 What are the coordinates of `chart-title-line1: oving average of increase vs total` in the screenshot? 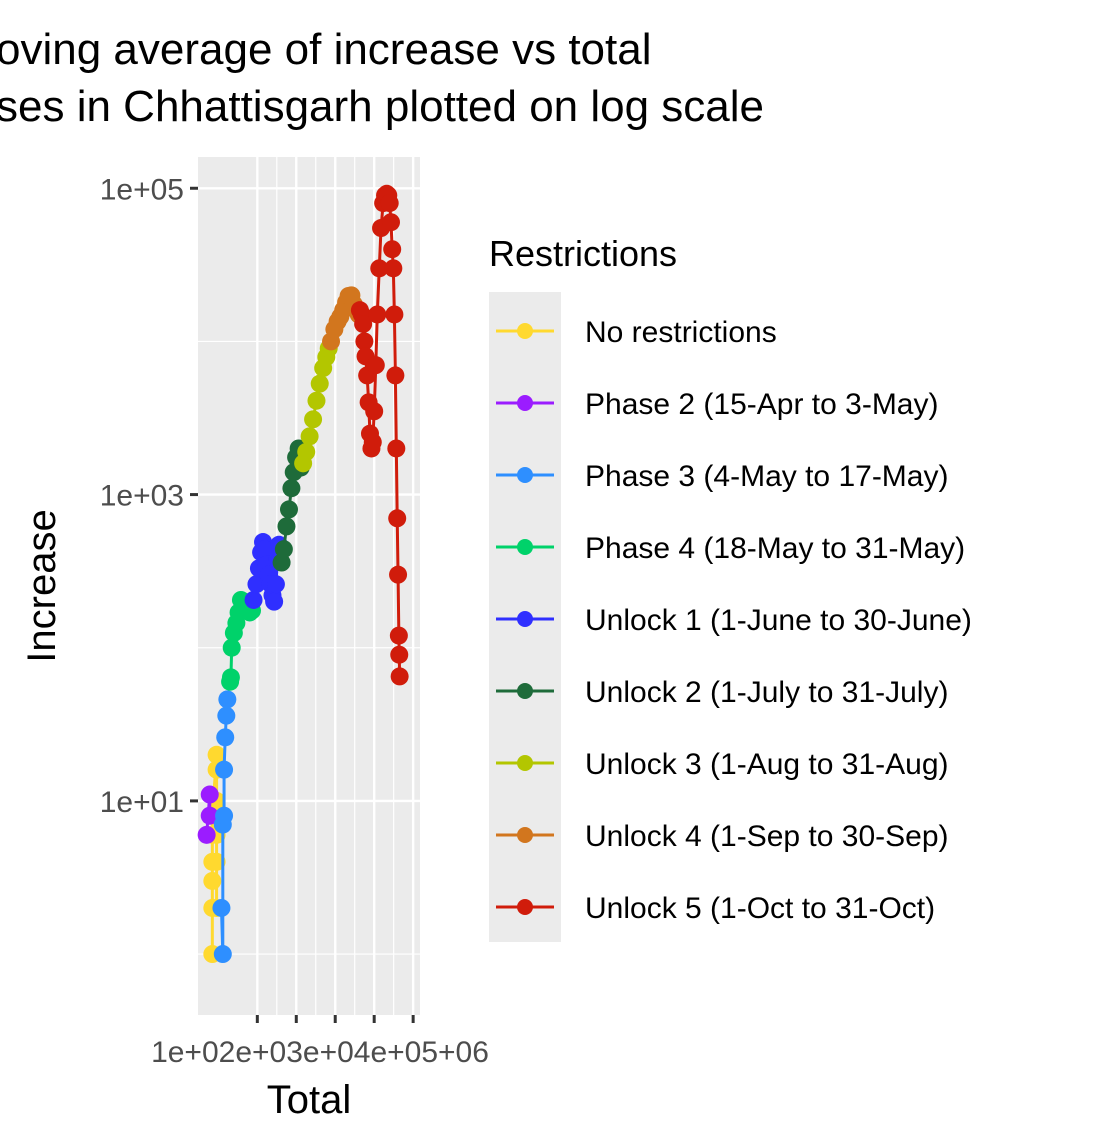 It's located at (326, 49).